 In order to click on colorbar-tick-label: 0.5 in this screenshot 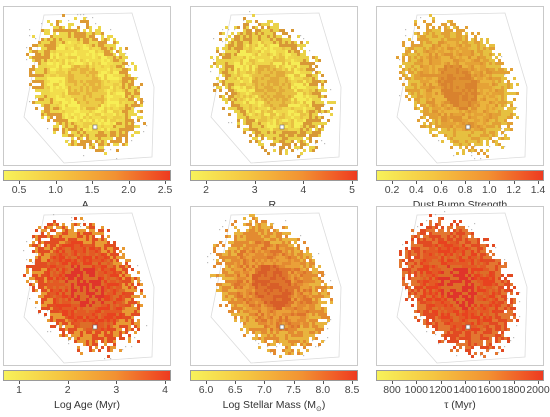, I will do `click(19, 190)`.